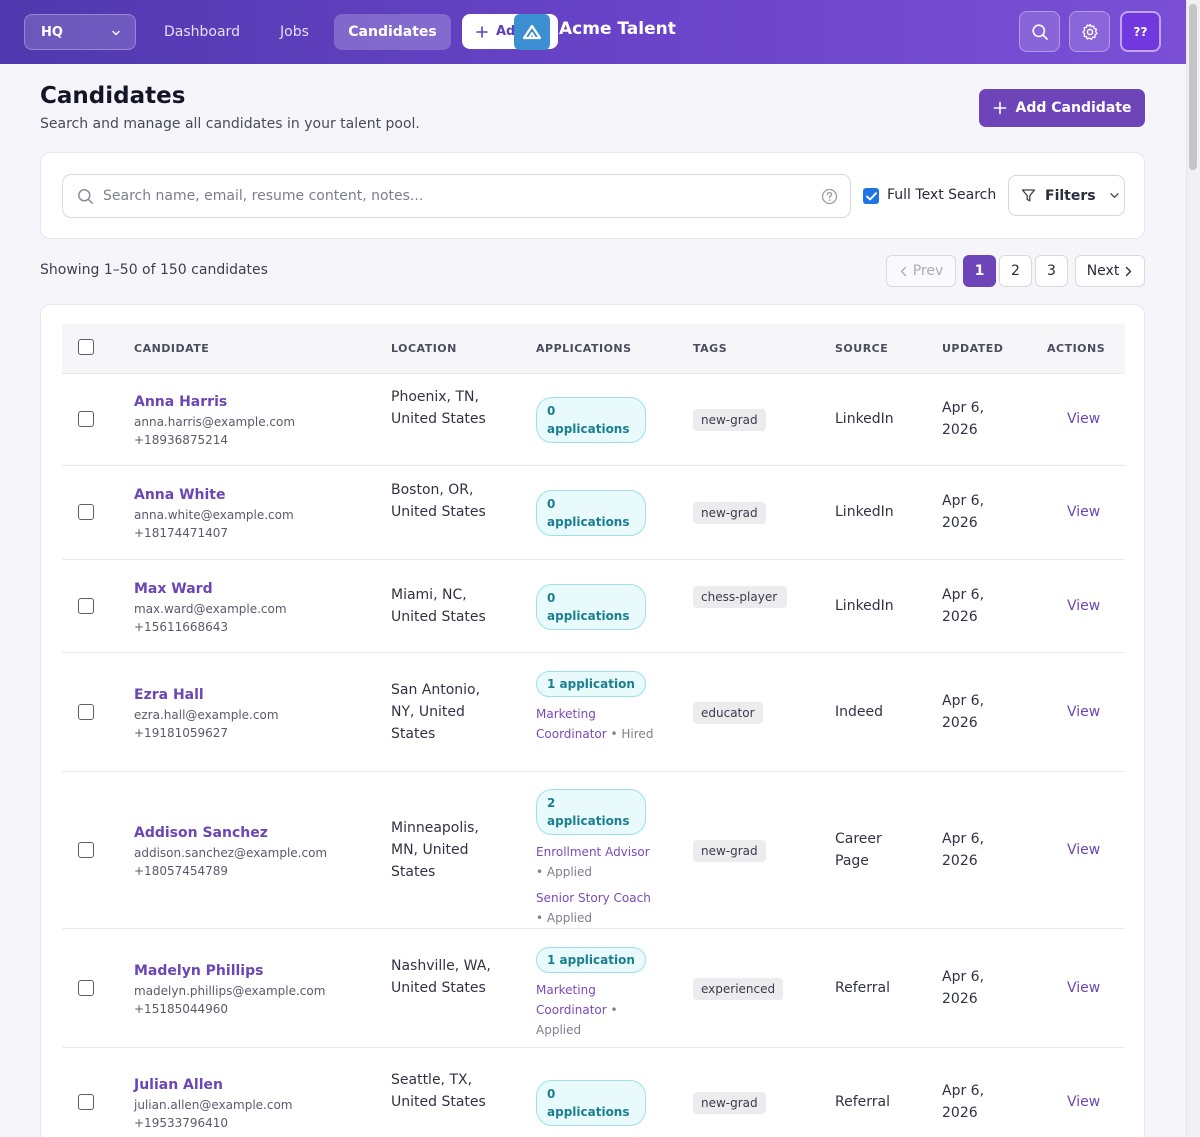 The image size is (1200, 1137). What do you see at coordinates (862, 348) in the screenshot?
I see `col-header-source: SOURCE` at bounding box center [862, 348].